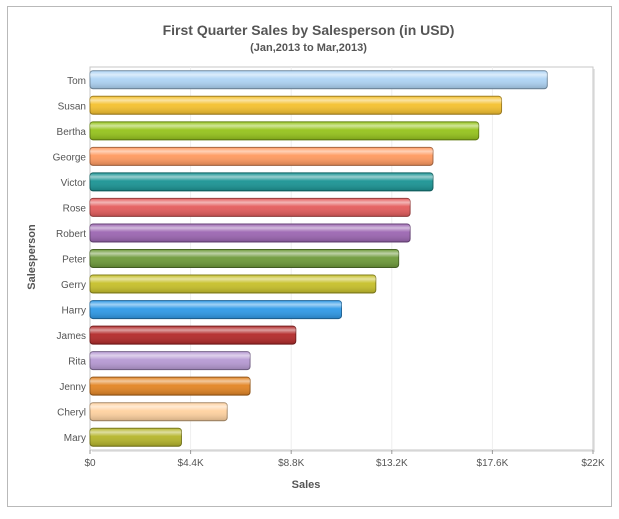 The height and width of the screenshot is (519, 619). Describe the element at coordinates (74, 311) in the screenshot. I see `y-tick-label: Harry` at that location.